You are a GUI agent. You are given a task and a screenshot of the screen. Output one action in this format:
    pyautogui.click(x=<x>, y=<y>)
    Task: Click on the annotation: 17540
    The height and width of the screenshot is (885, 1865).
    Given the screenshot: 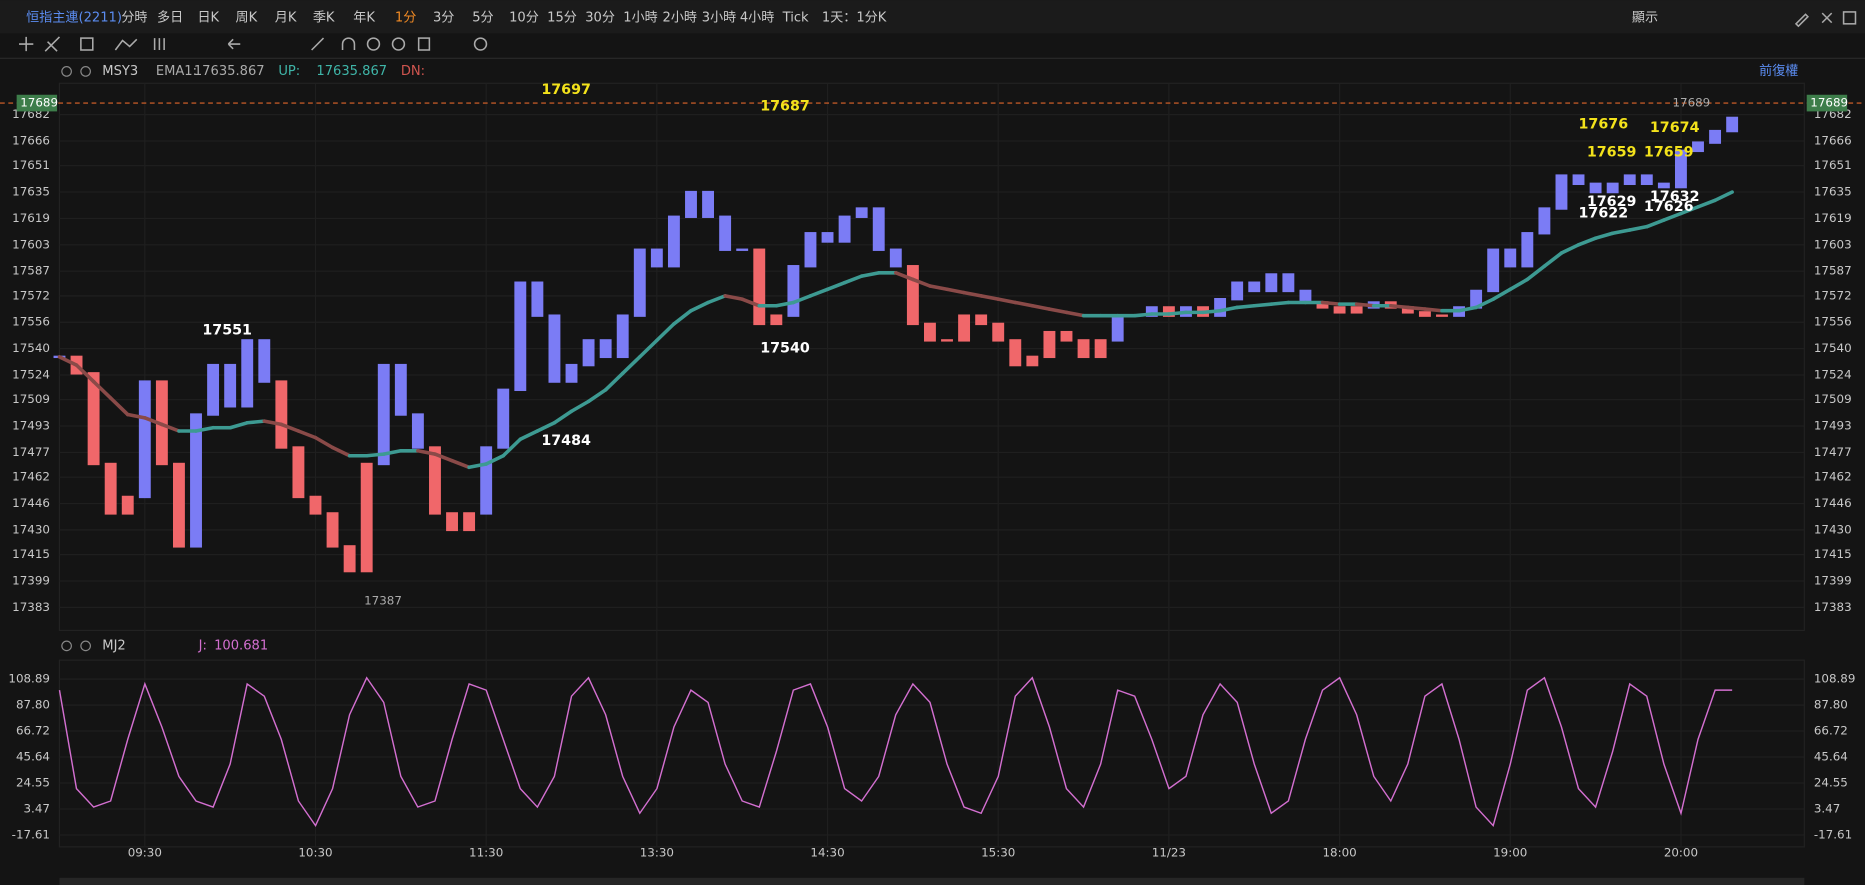 What is the action you would take?
    pyautogui.click(x=785, y=349)
    